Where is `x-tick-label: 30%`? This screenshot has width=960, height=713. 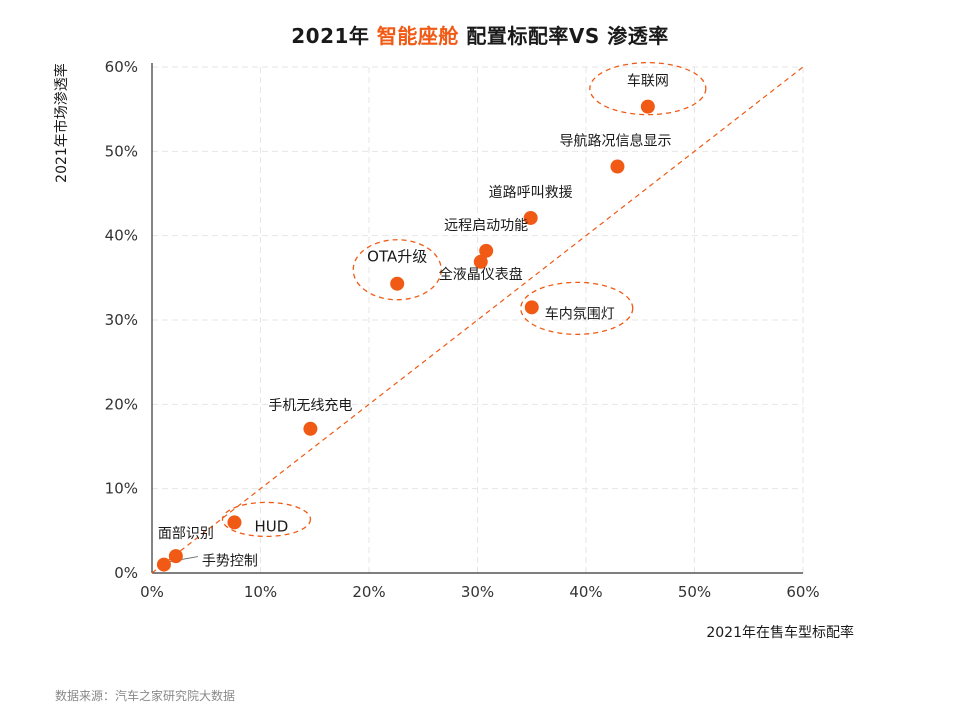
x-tick-label: 30% is located at coordinates (477, 592).